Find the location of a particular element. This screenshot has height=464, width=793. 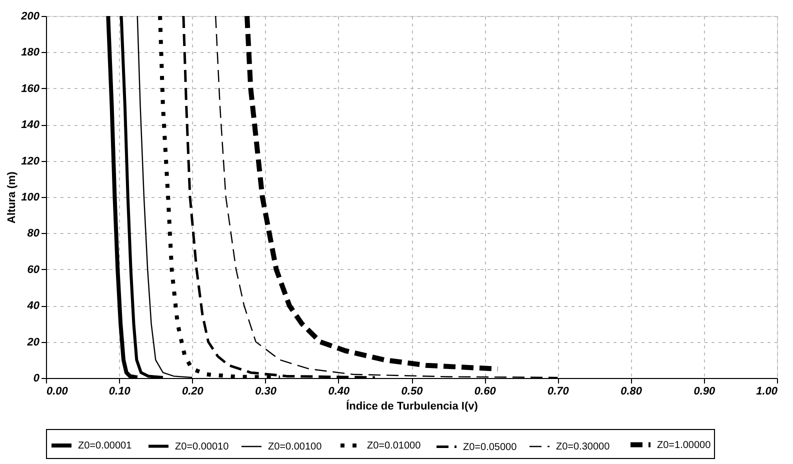

y-tick-label: 20 is located at coordinates (33, 342).